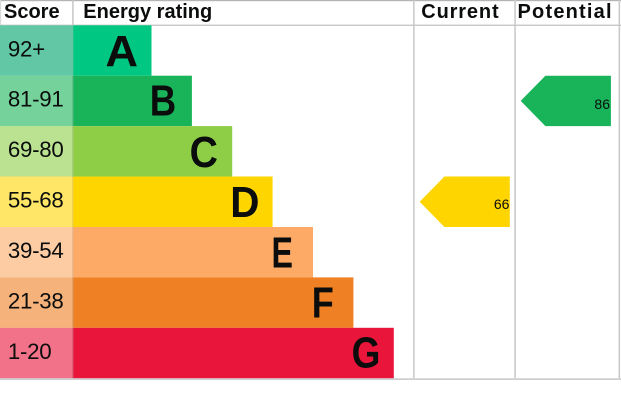 The width and height of the screenshot is (621, 404). Describe the element at coordinates (36, 99) in the screenshot. I see `svg-text: 81-91` at that location.